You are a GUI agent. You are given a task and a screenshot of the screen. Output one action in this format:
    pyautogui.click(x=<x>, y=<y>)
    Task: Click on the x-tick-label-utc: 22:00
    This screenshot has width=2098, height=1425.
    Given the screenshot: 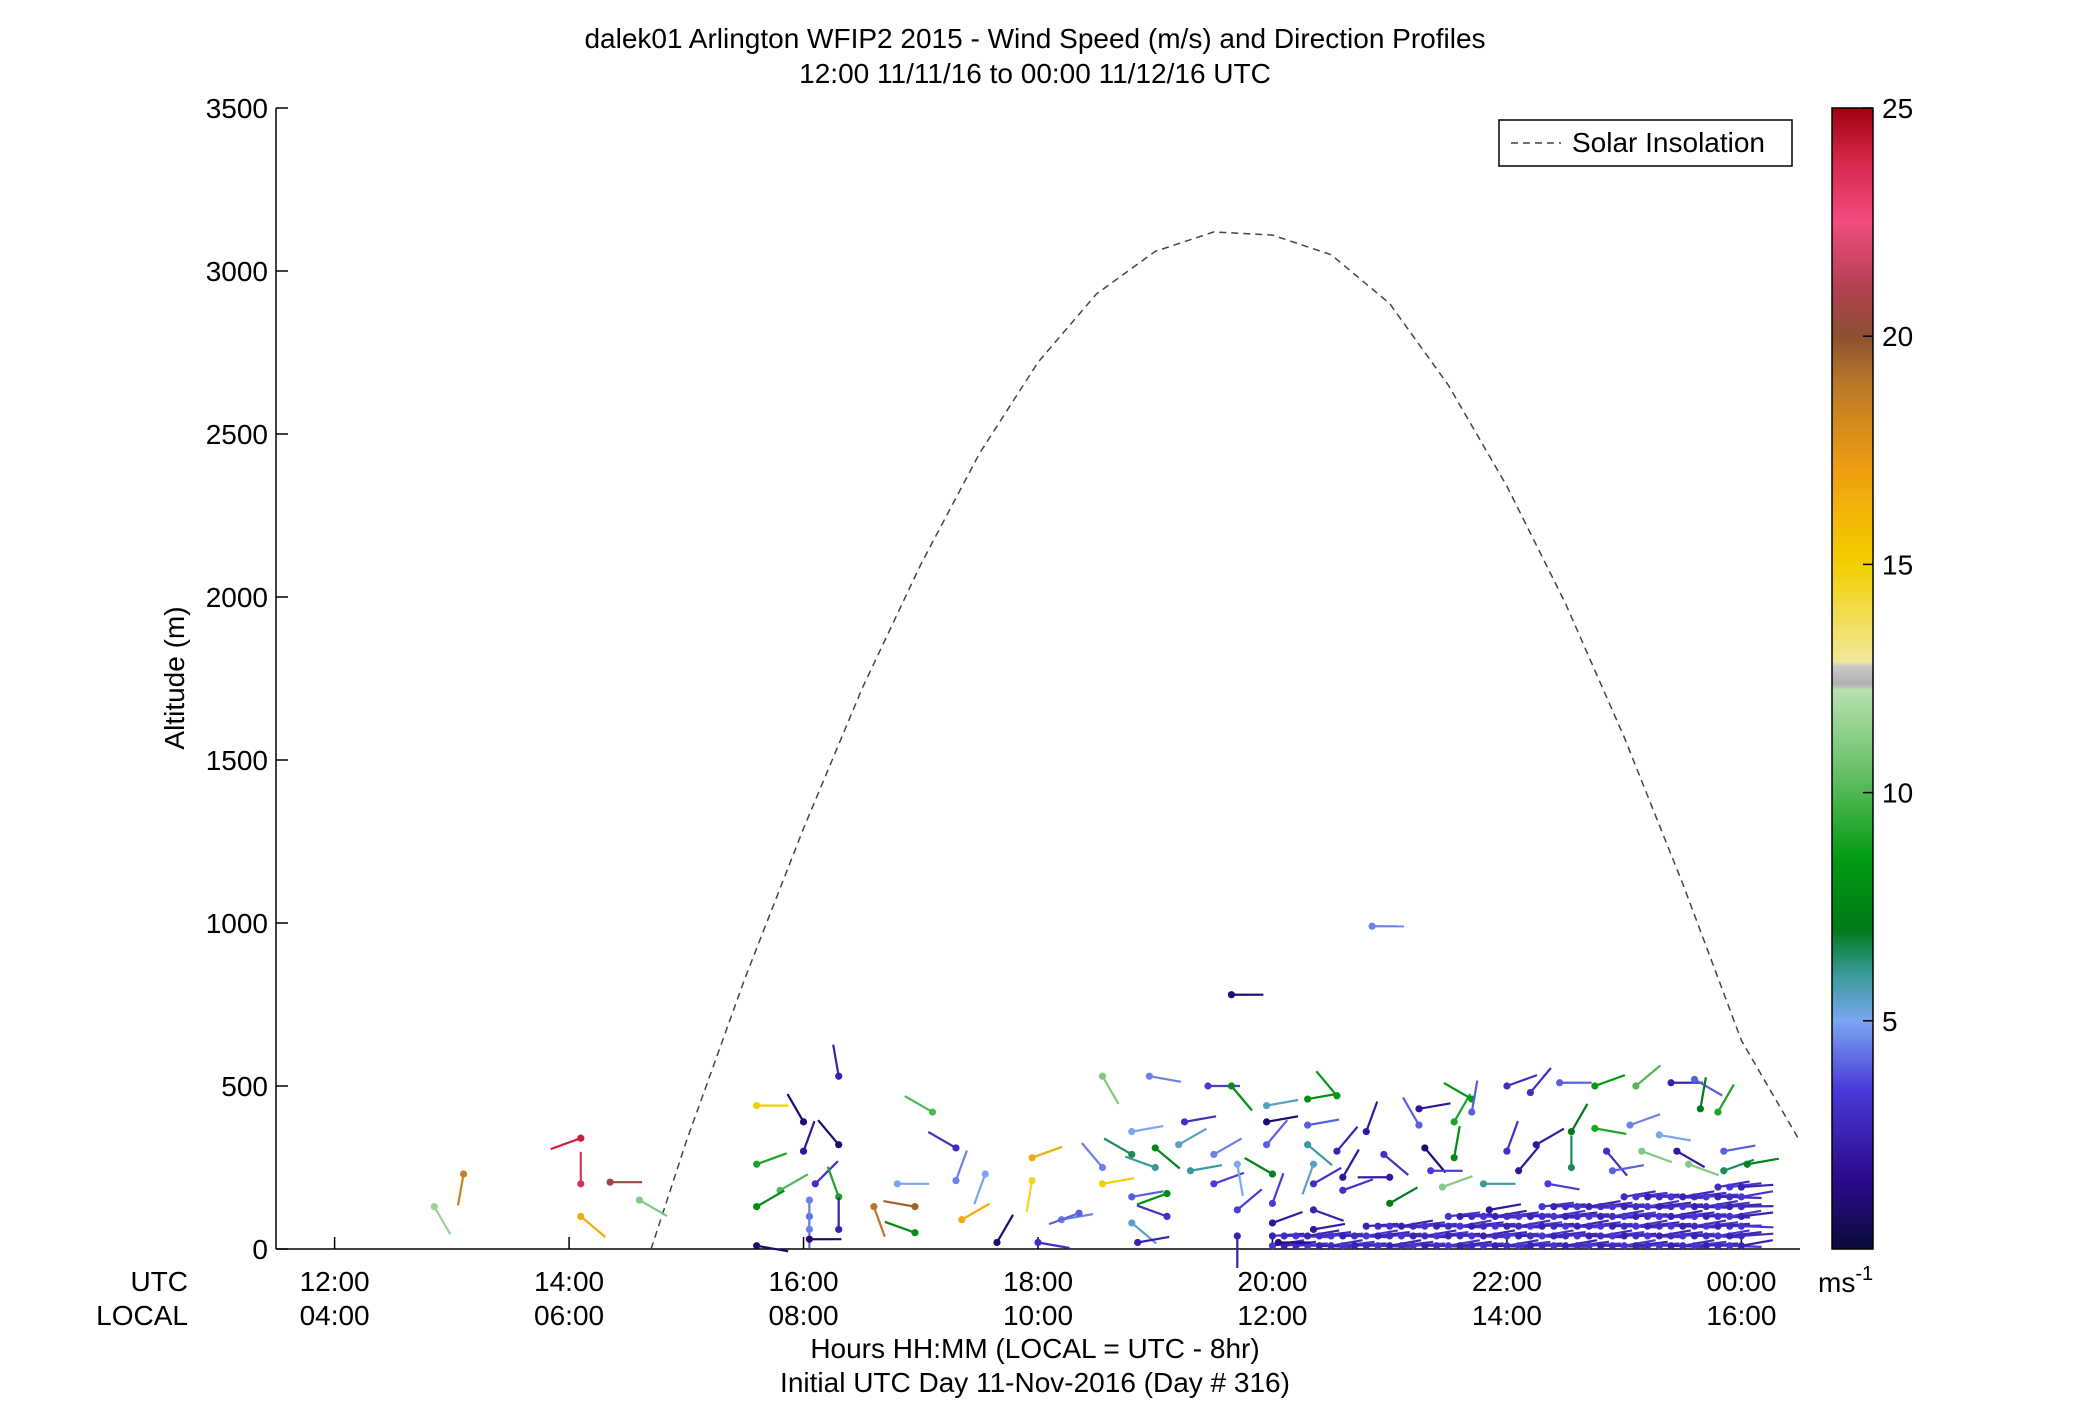 What is the action you would take?
    pyautogui.click(x=1507, y=1281)
    